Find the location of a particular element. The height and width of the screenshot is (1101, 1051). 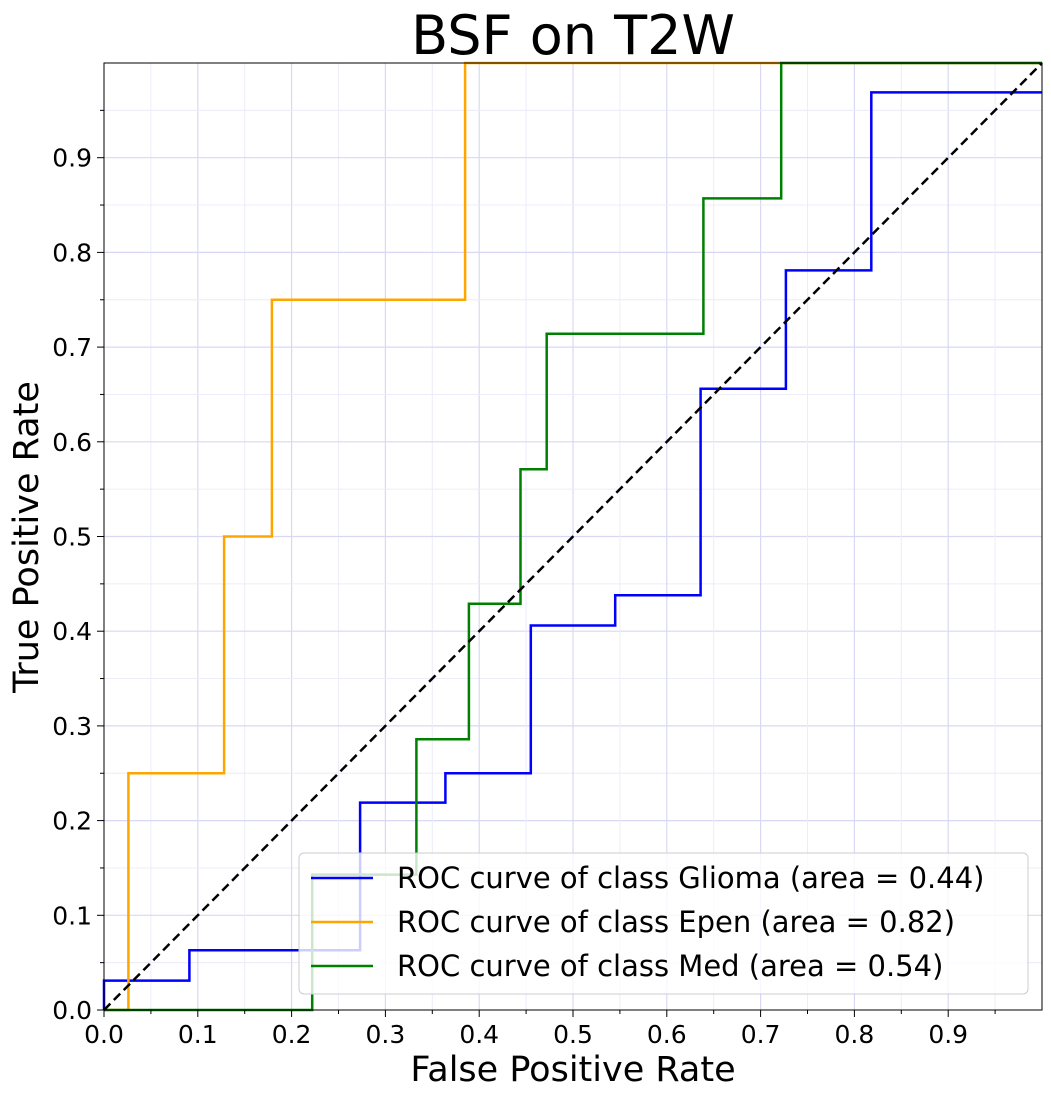

y-tick-label: 0.9 is located at coordinates (72, 158).